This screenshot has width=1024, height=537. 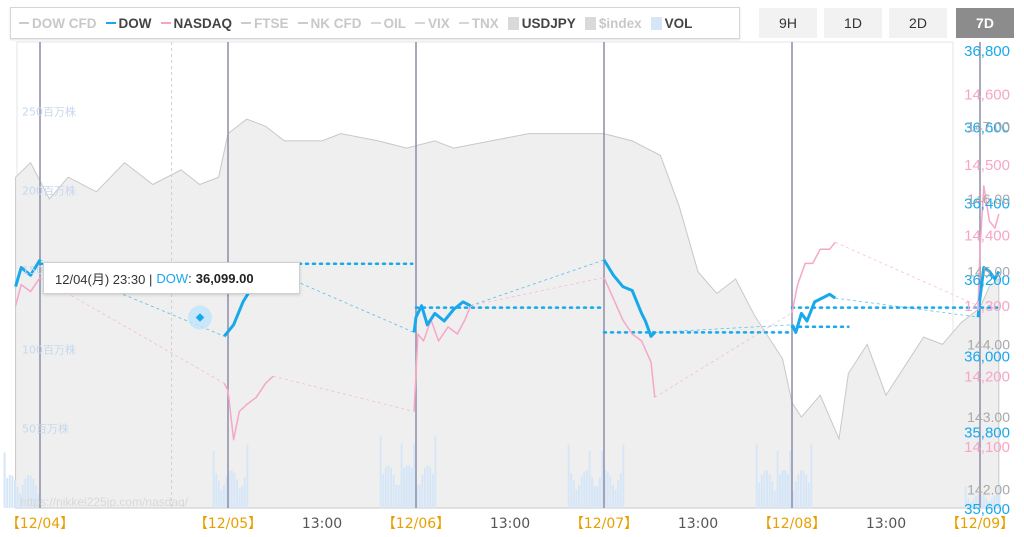 I want to click on legend-label: NASDAQ, so click(x=203, y=23).